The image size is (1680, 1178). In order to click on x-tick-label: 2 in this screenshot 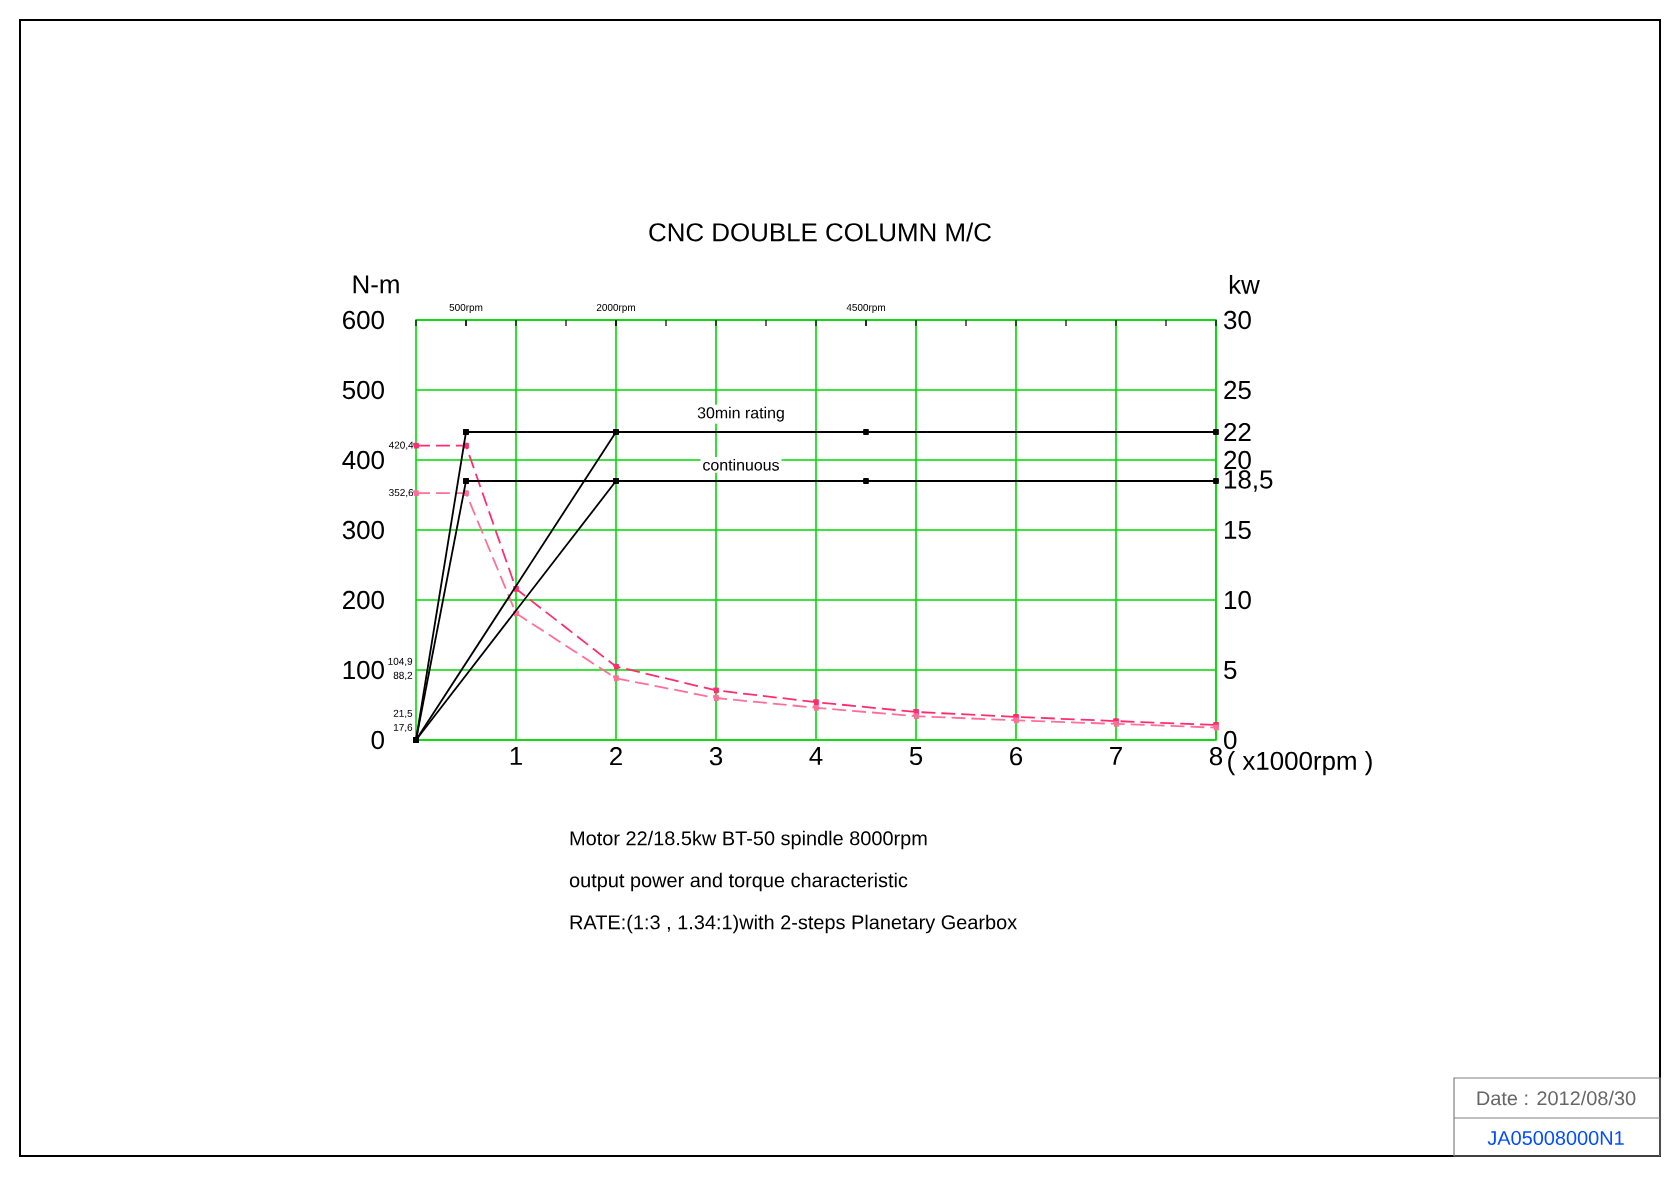, I will do `click(616, 756)`.